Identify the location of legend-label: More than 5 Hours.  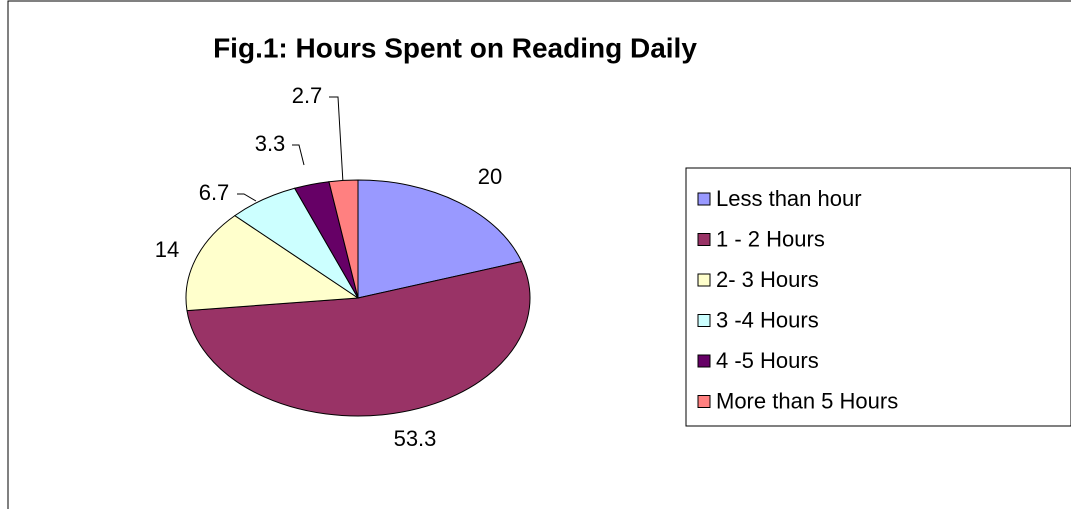
(807, 400).